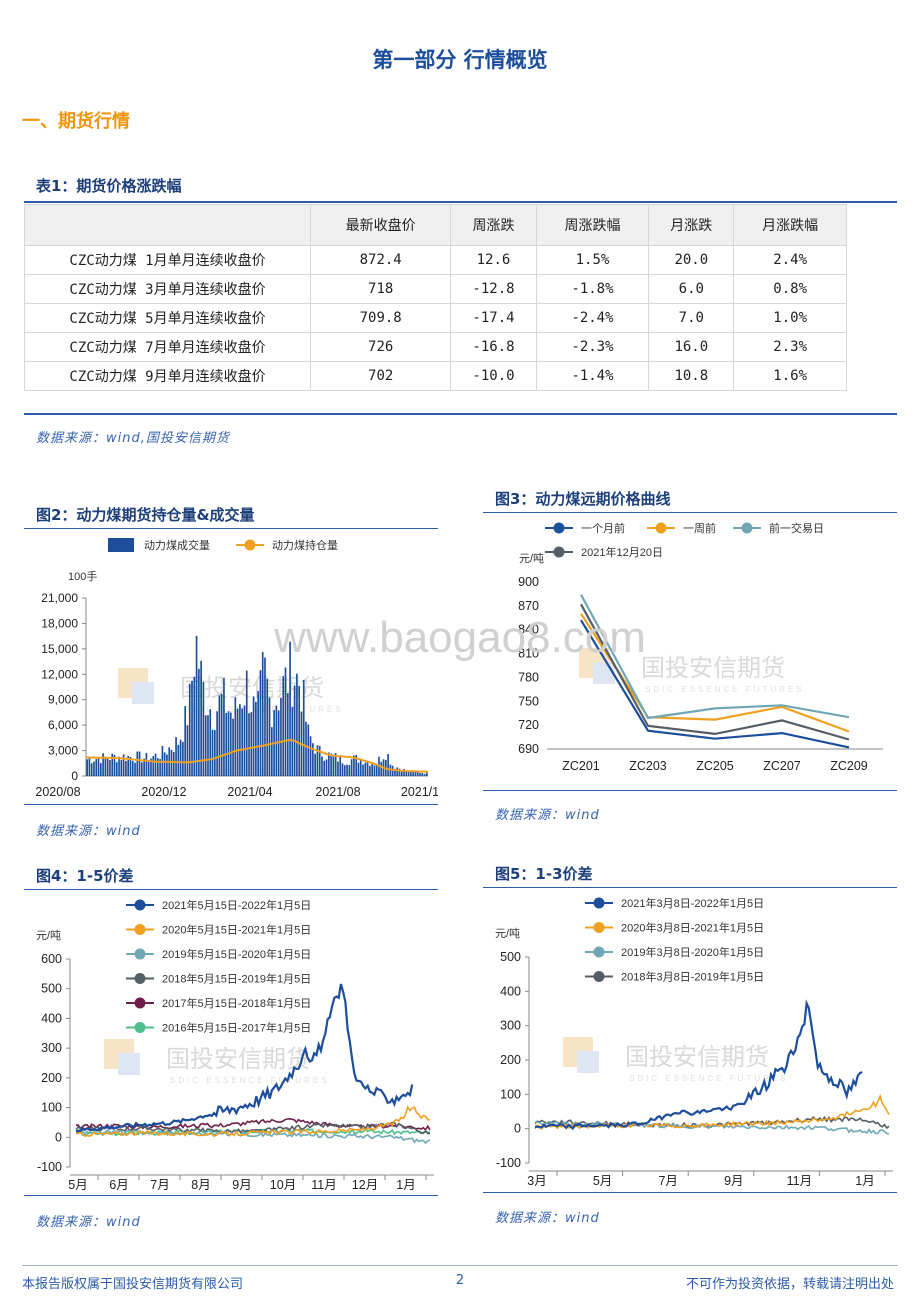  Describe the element at coordinates (231, 528) in the screenshot. I see `fig2-top-rule` at that location.